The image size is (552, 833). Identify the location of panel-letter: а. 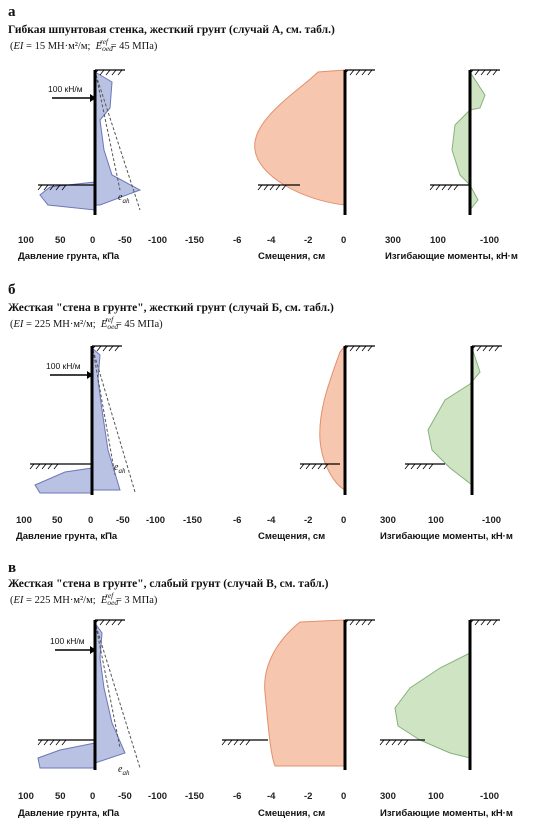
(12, 12).